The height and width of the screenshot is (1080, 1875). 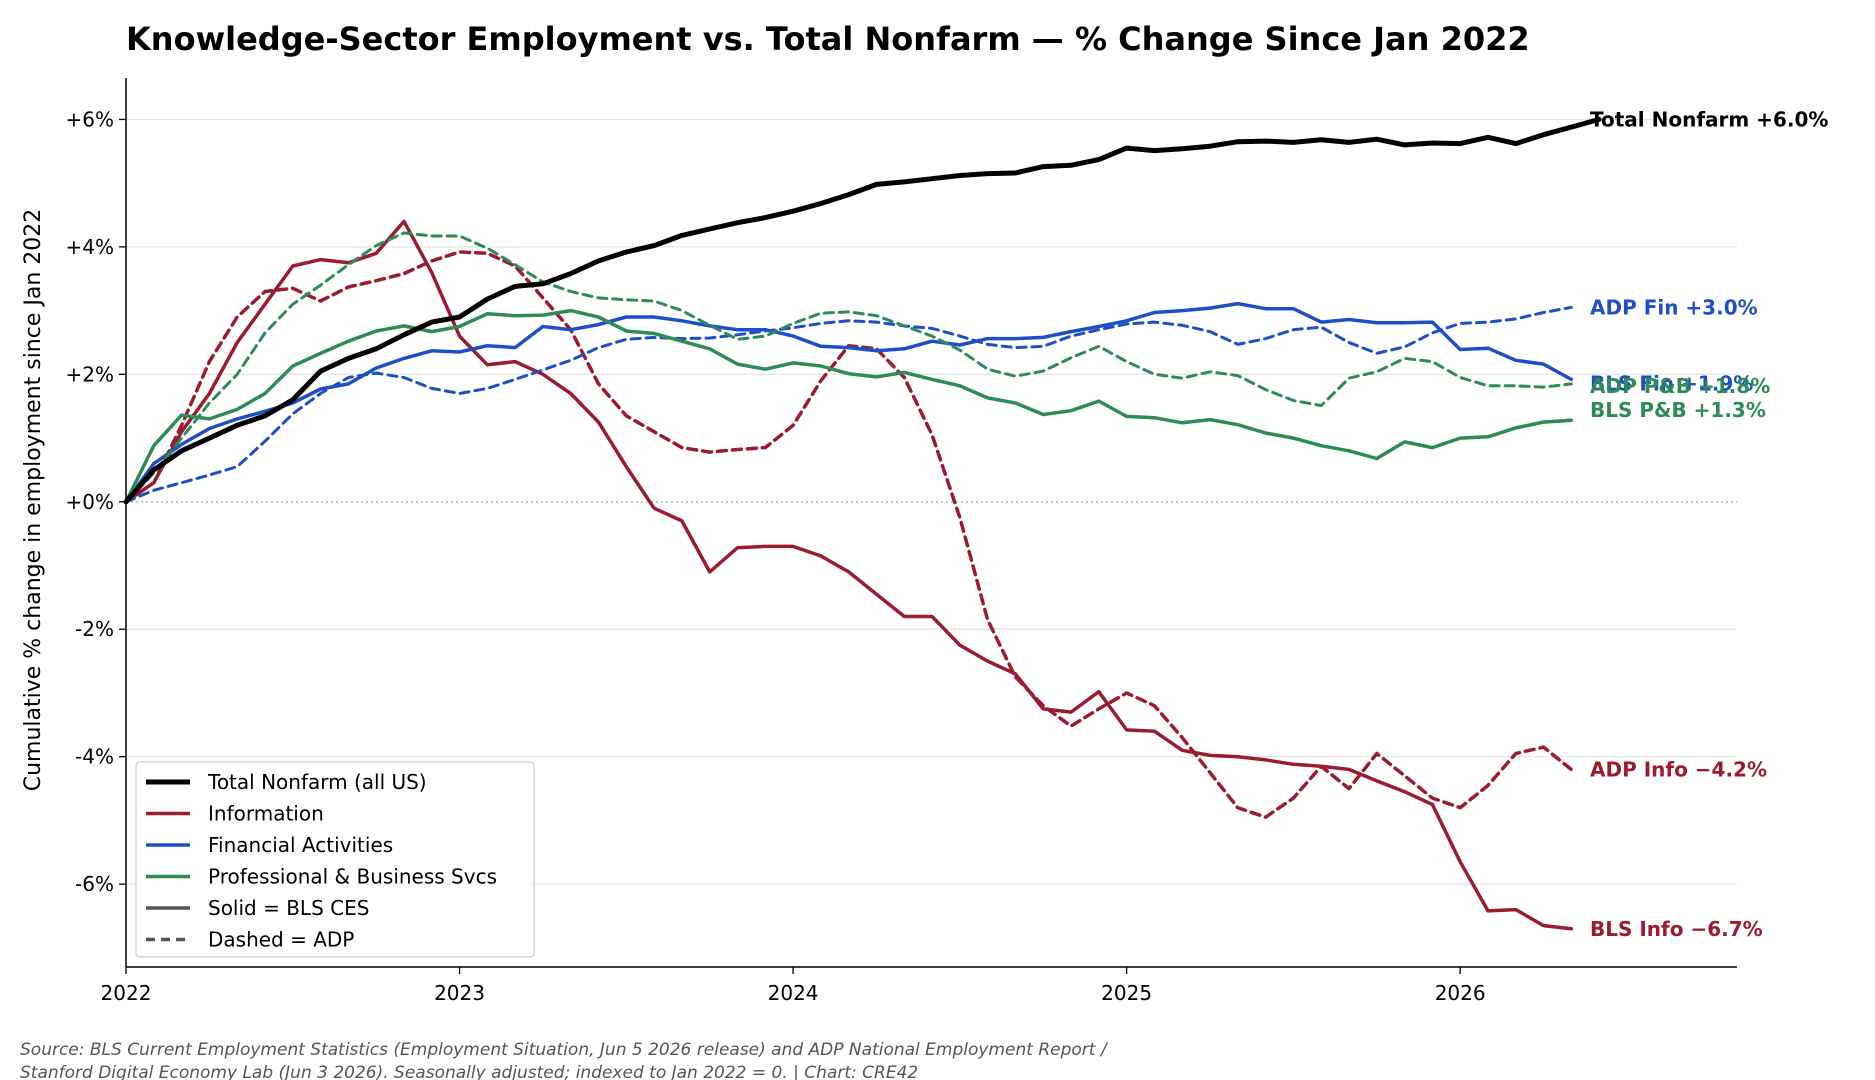 I want to click on end-label-adp_fin: ADP Fin +3.0%, so click(x=1674, y=307).